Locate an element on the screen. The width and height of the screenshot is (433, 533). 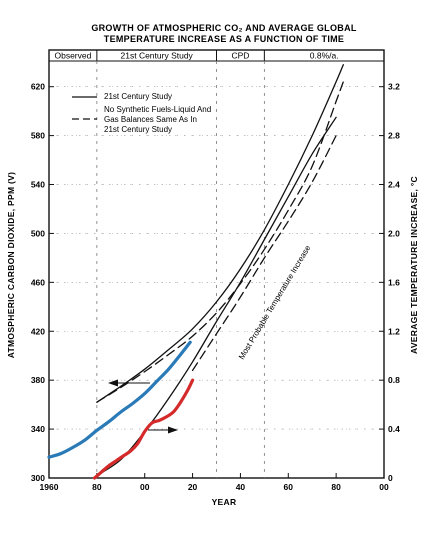
y2-tick-label: 0 is located at coordinates (390, 478).